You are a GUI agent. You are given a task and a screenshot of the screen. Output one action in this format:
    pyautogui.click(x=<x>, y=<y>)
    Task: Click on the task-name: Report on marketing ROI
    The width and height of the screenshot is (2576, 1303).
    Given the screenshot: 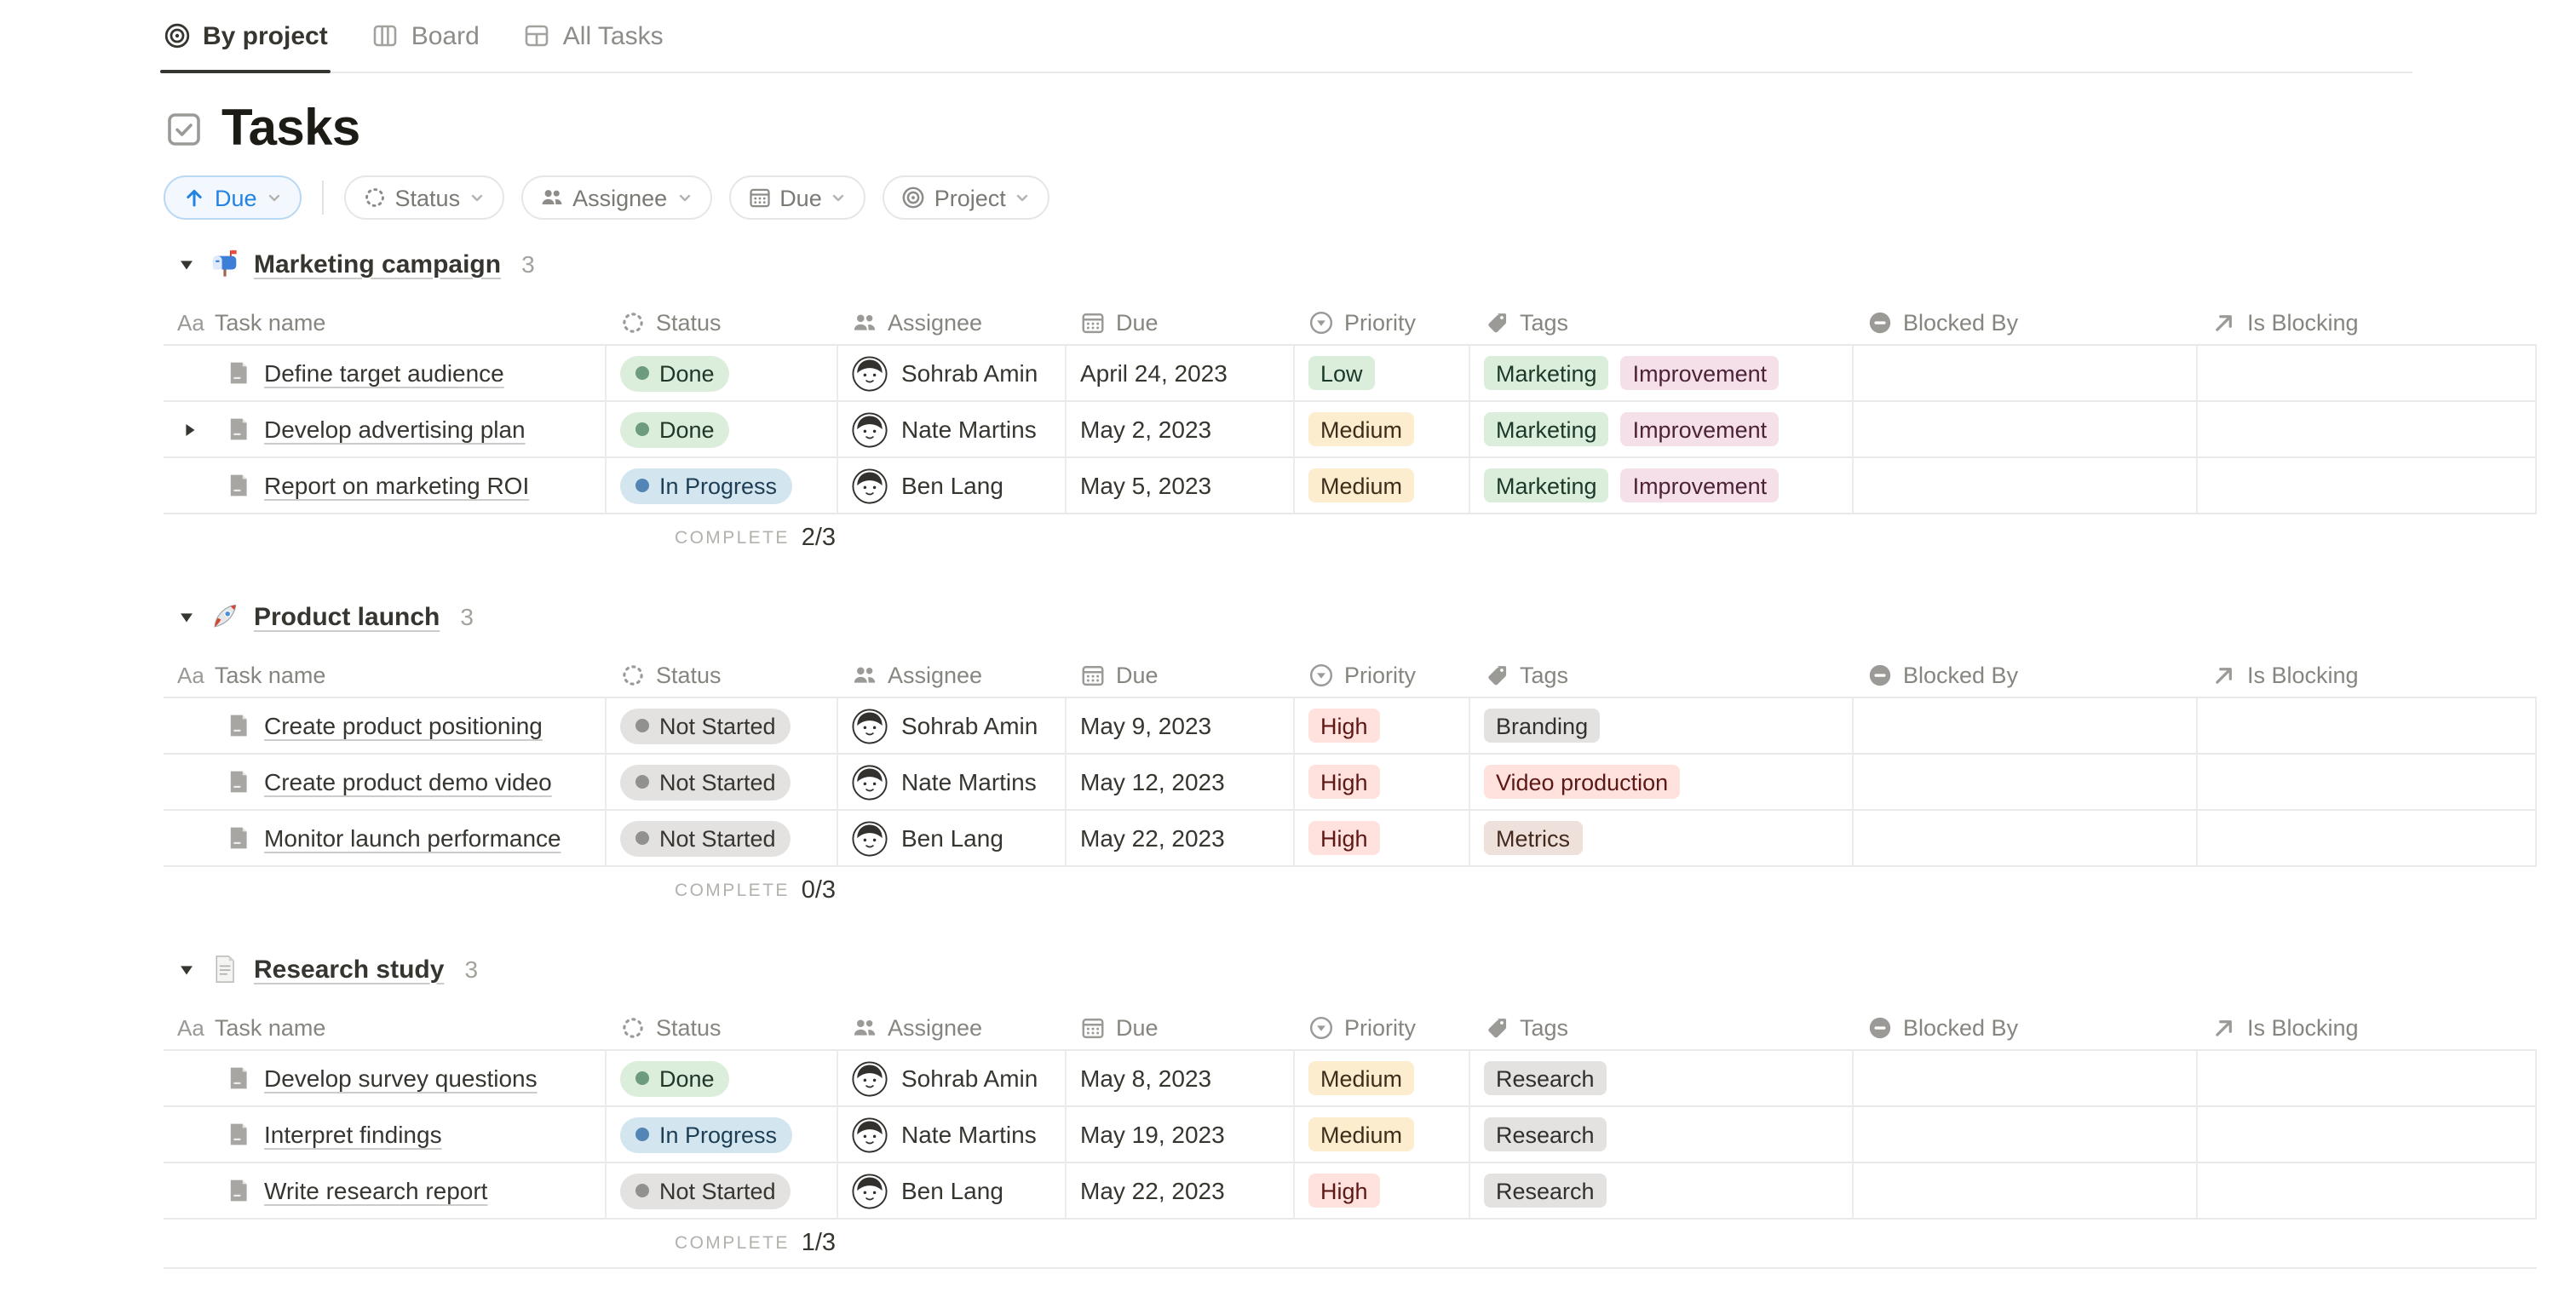 What is the action you would take?
    pyautogui.click(x=397, y=485)
    